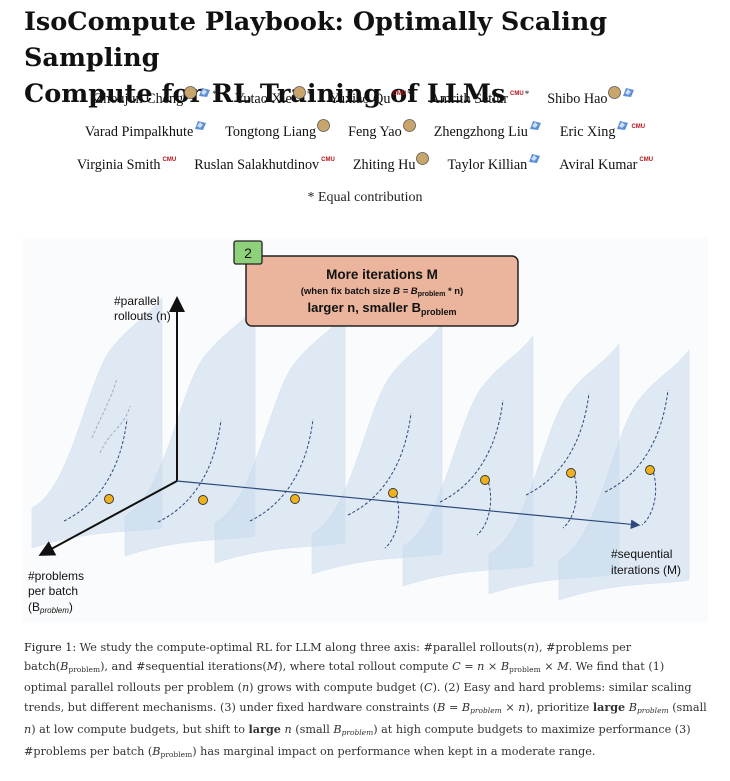 This screenshot has height=781, width=730. I want to click on caption-label: Figure 1:, so click(50, 647).